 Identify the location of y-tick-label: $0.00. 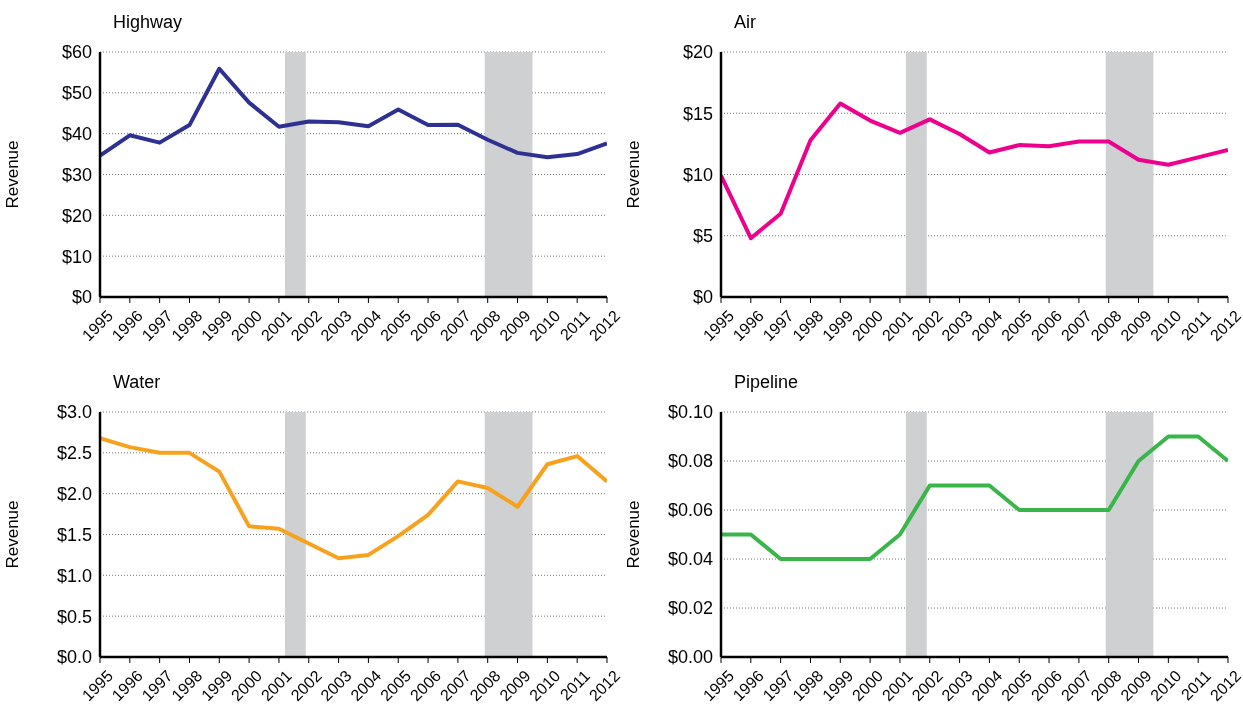
(690, 657).